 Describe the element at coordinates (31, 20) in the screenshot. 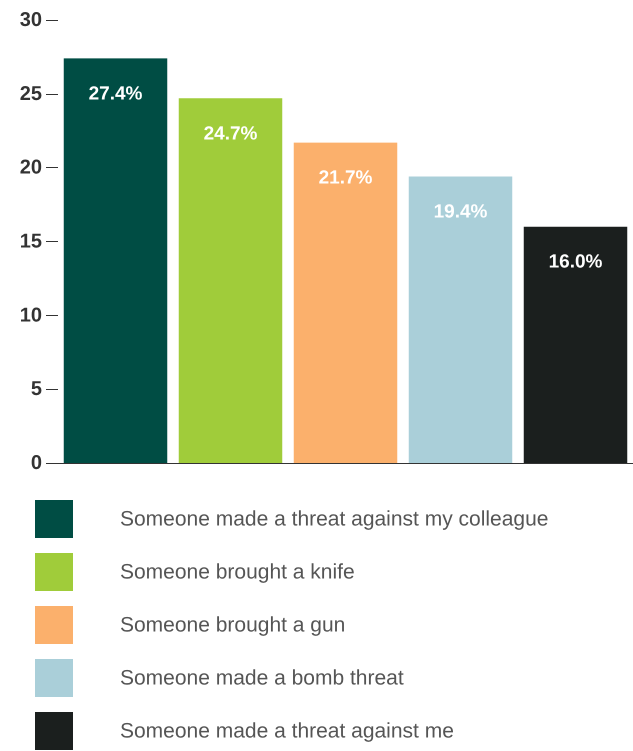

I see `y-tick-label: 30` at that location.